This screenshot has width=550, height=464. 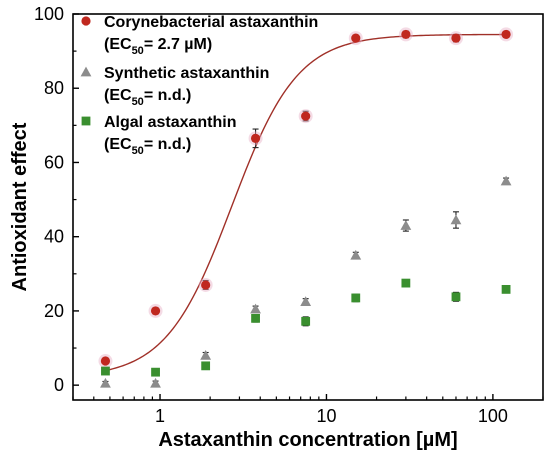 What do you see at coordinates (54, 311) in the screenshot?
I see `y-tick-label: 20` at bounding box center [54, 311].